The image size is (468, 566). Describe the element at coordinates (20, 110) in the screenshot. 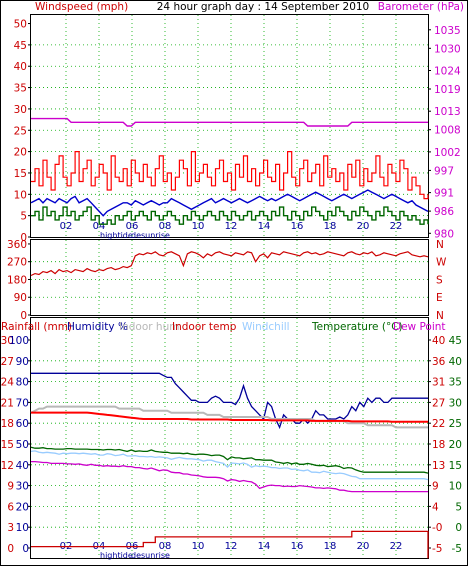

I see `wind-tick-label: 30` at that location.